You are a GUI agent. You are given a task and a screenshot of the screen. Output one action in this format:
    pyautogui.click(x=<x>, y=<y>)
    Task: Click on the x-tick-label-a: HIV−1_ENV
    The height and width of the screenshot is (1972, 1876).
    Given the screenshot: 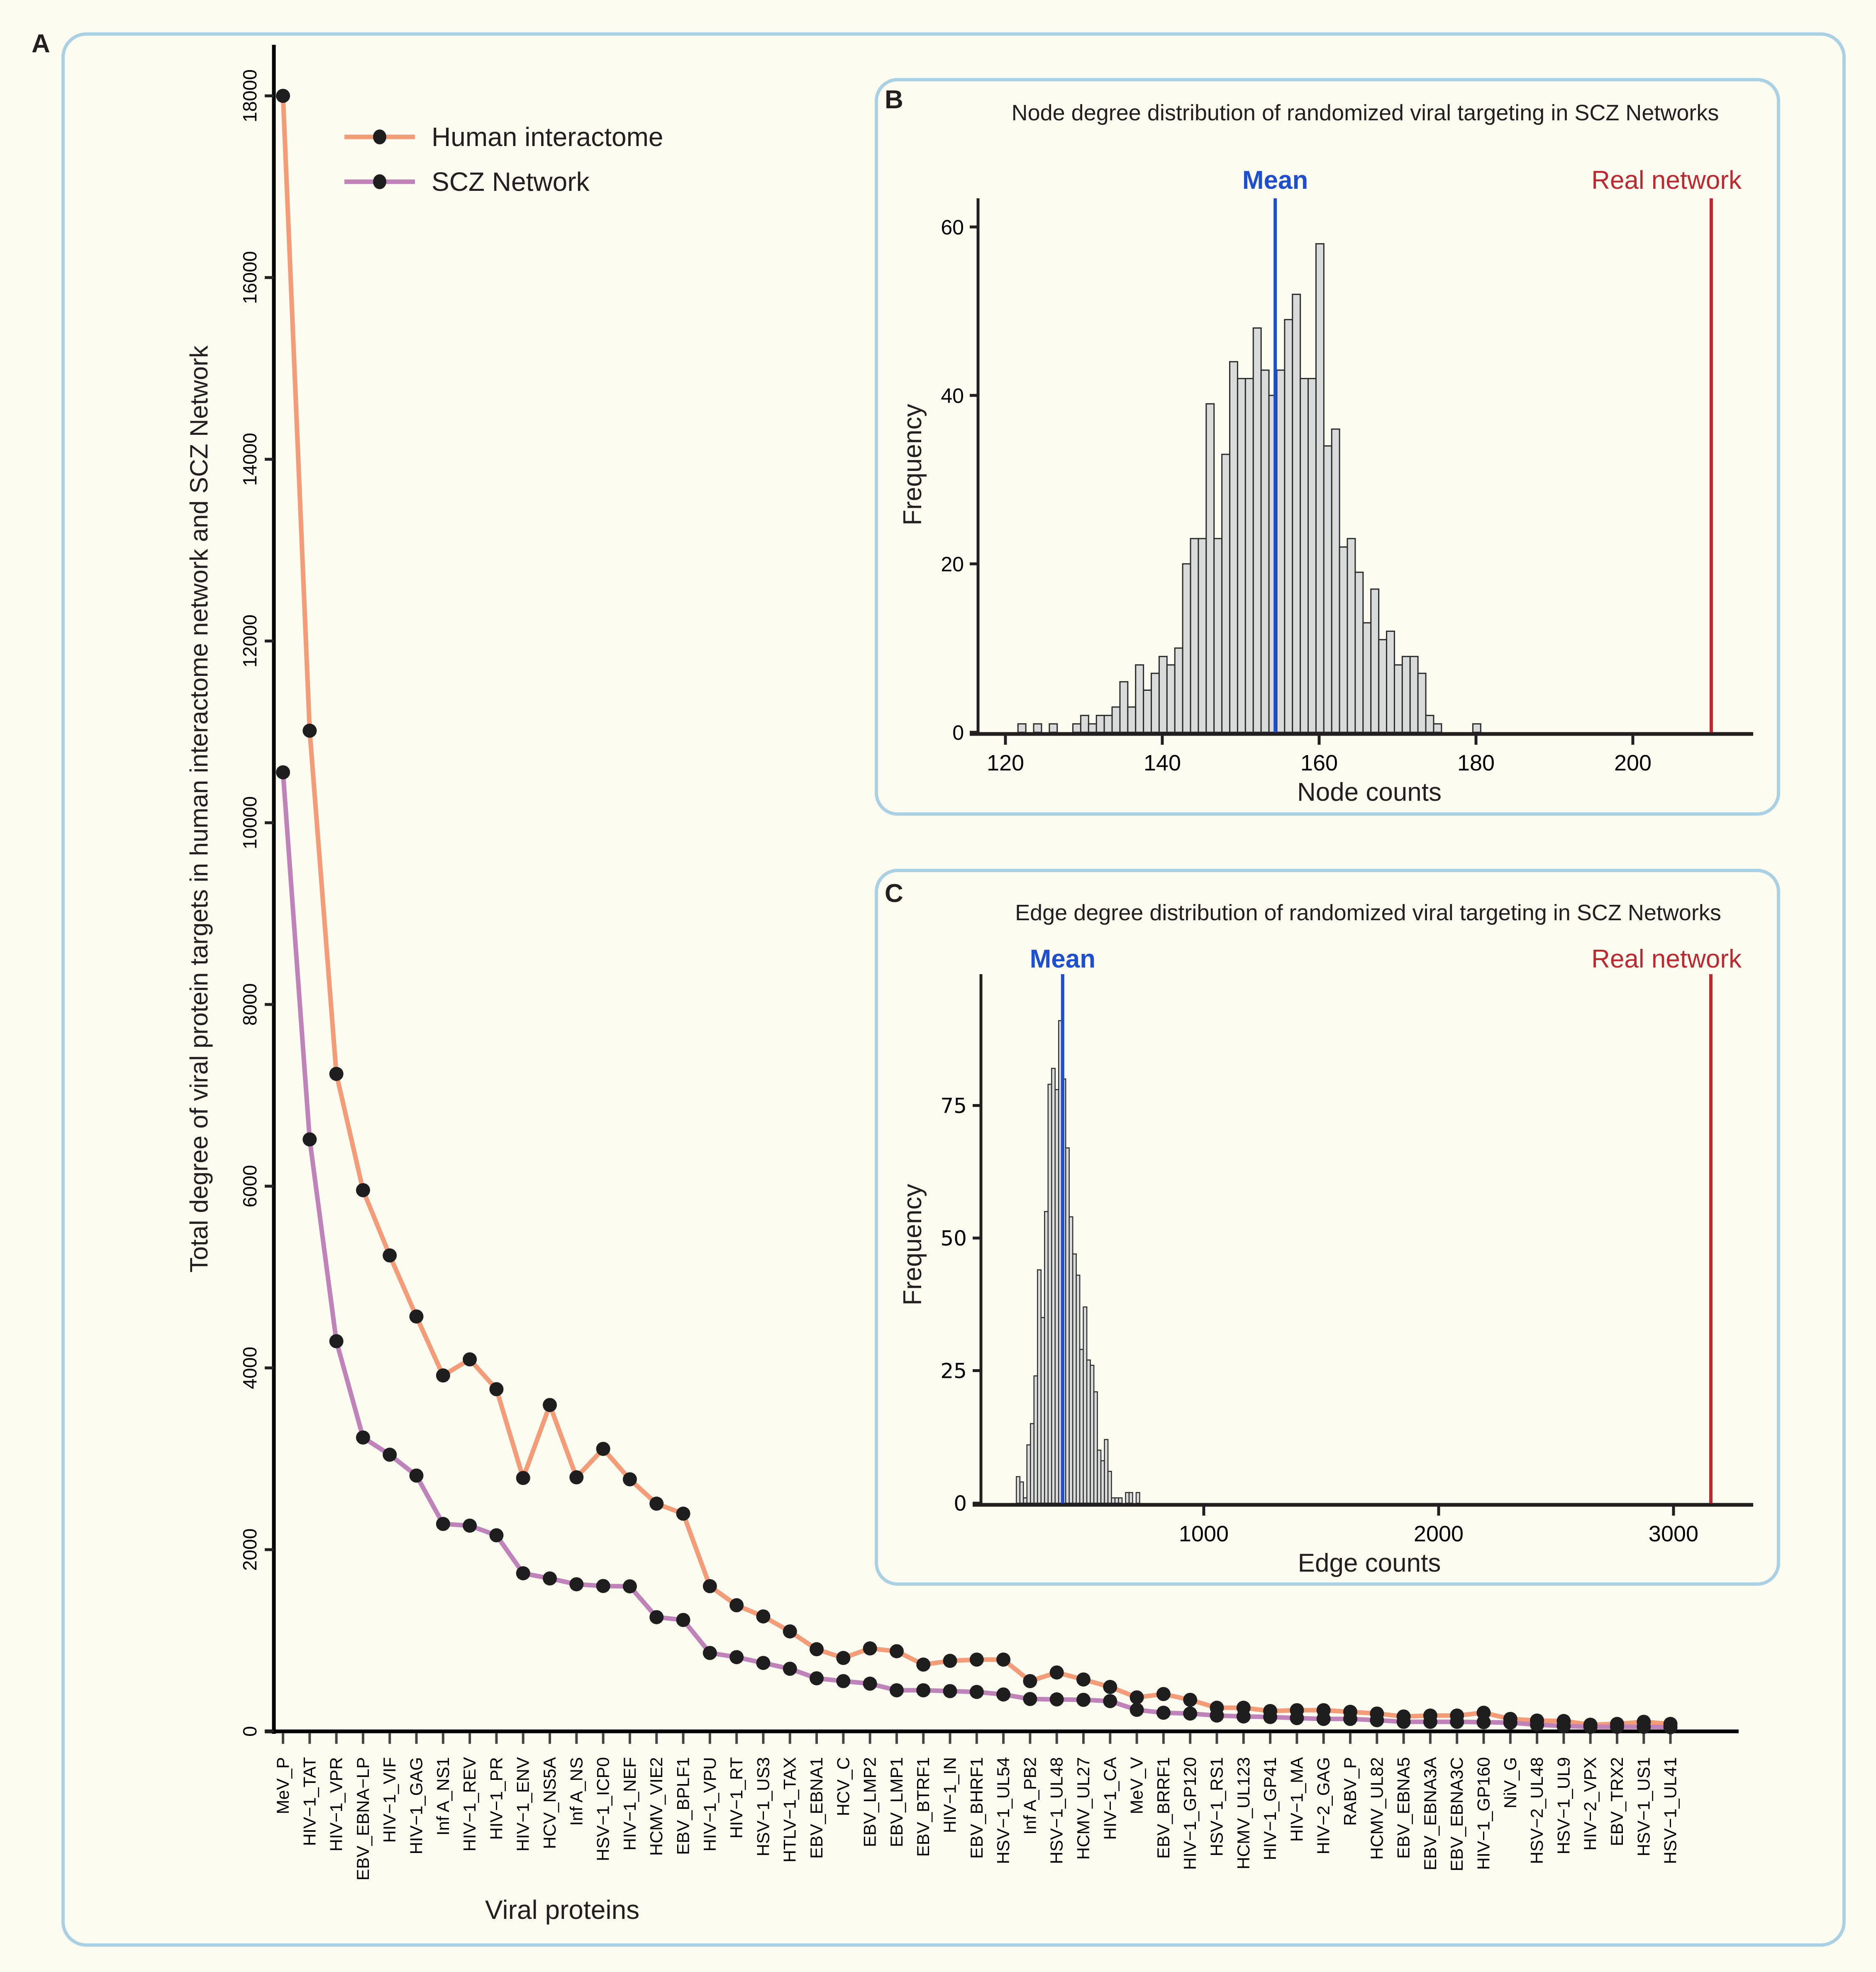 What is the action you would take?
    pyautogui.click(x=523, y=1805)
    